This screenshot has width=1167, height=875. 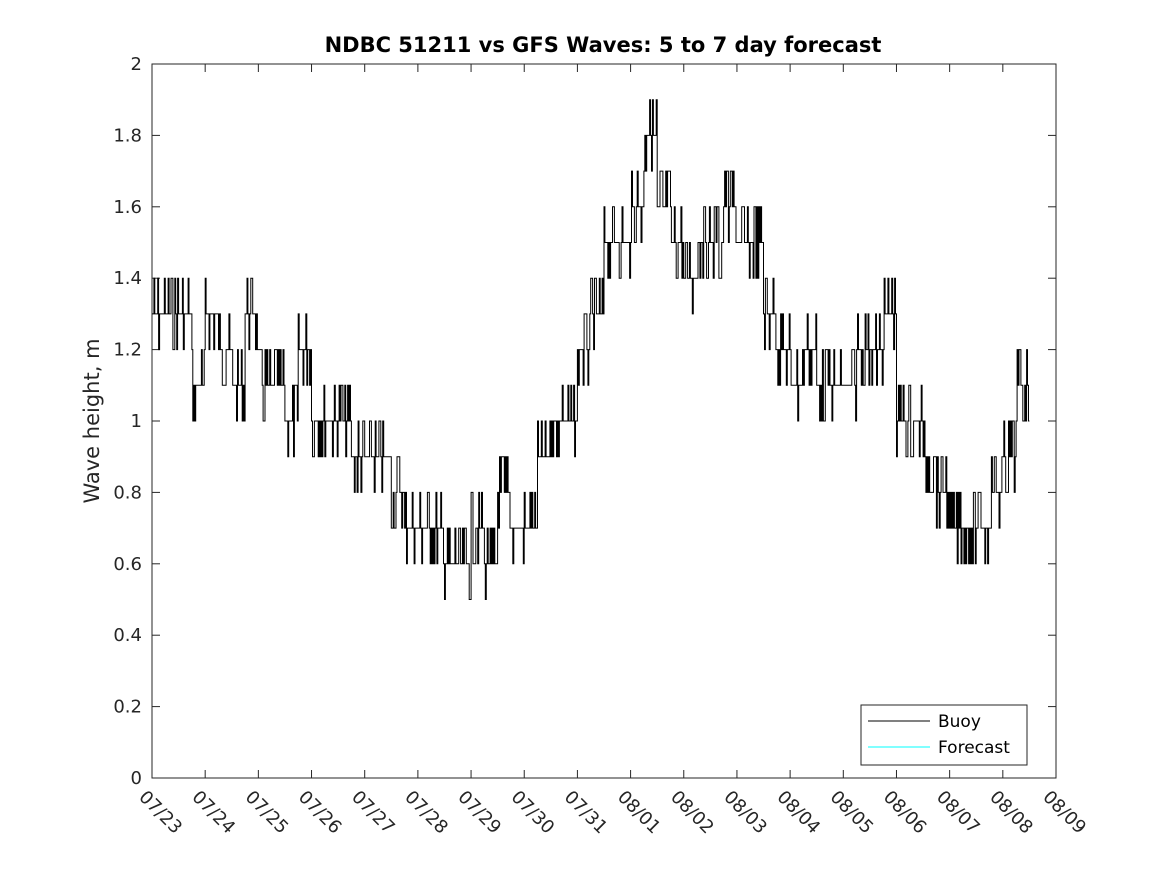 What do you see at coordinates (127, 492) in the screenshot?
I see `y-tick-label: 0.8` at bounding box center [127, 492].